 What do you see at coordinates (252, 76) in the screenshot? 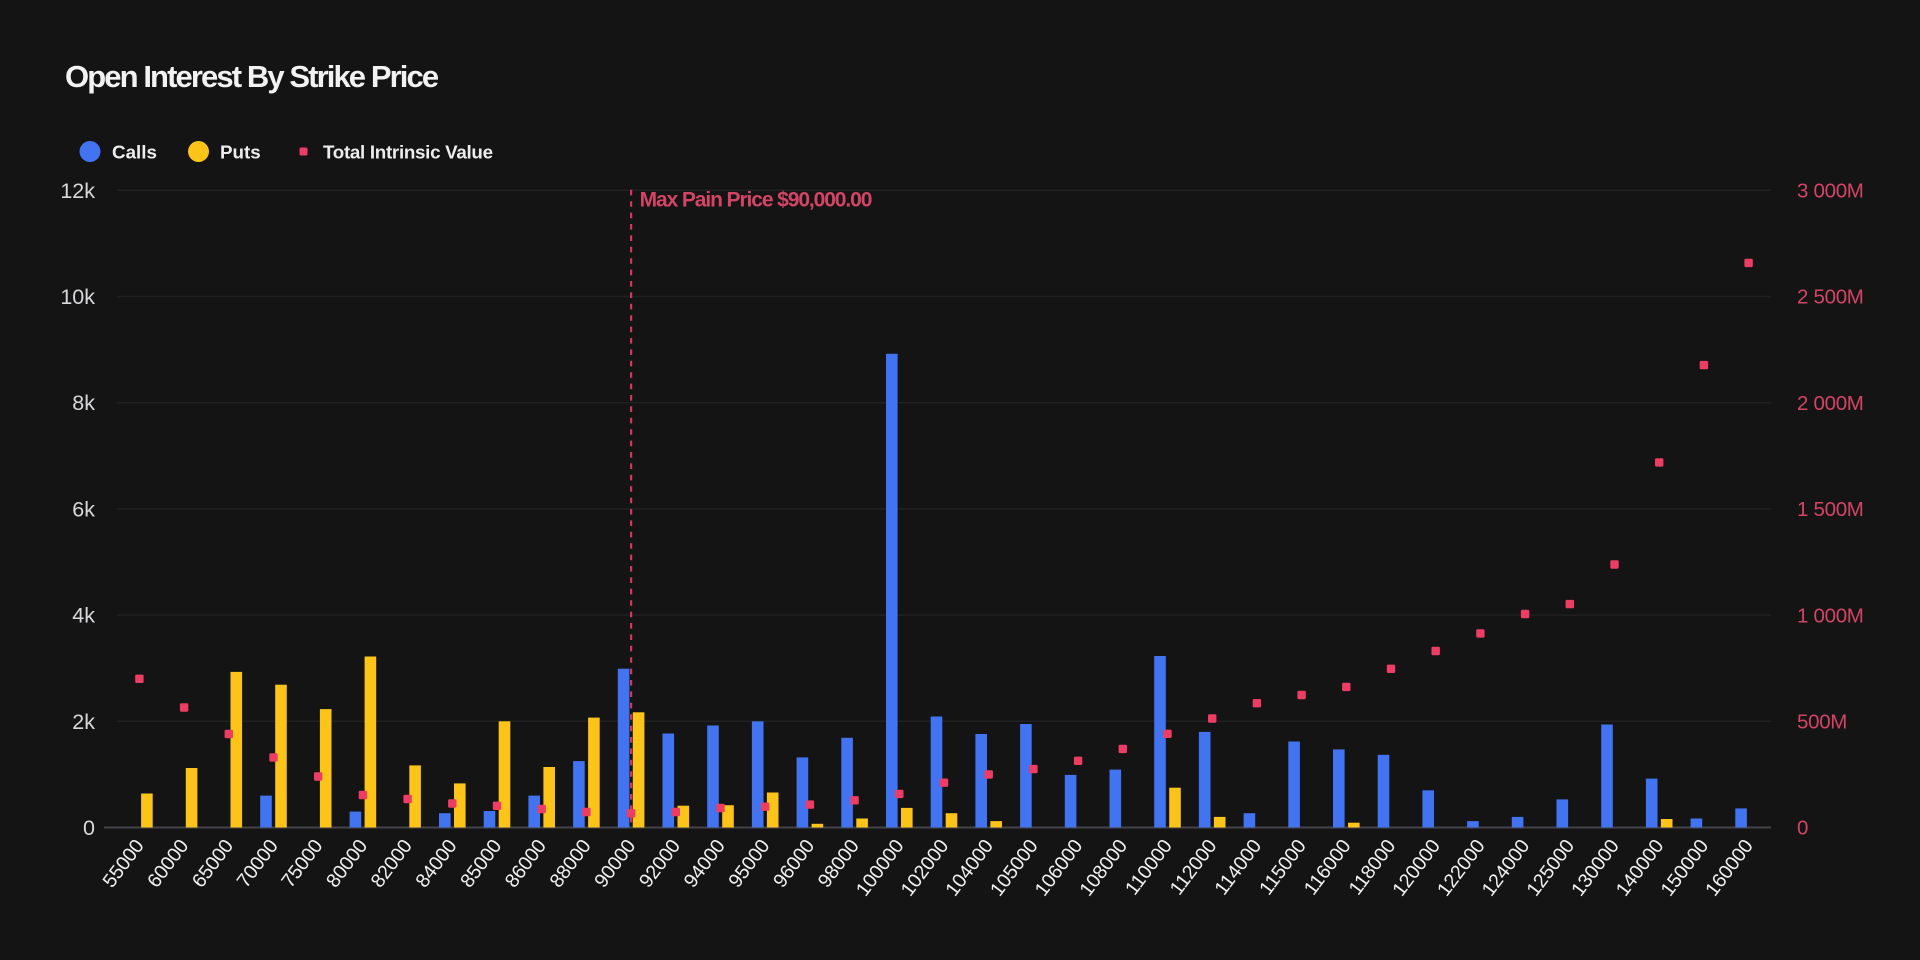
I see `svg-text: Open Interest By Strike Price` at bounding box center [252, 76].